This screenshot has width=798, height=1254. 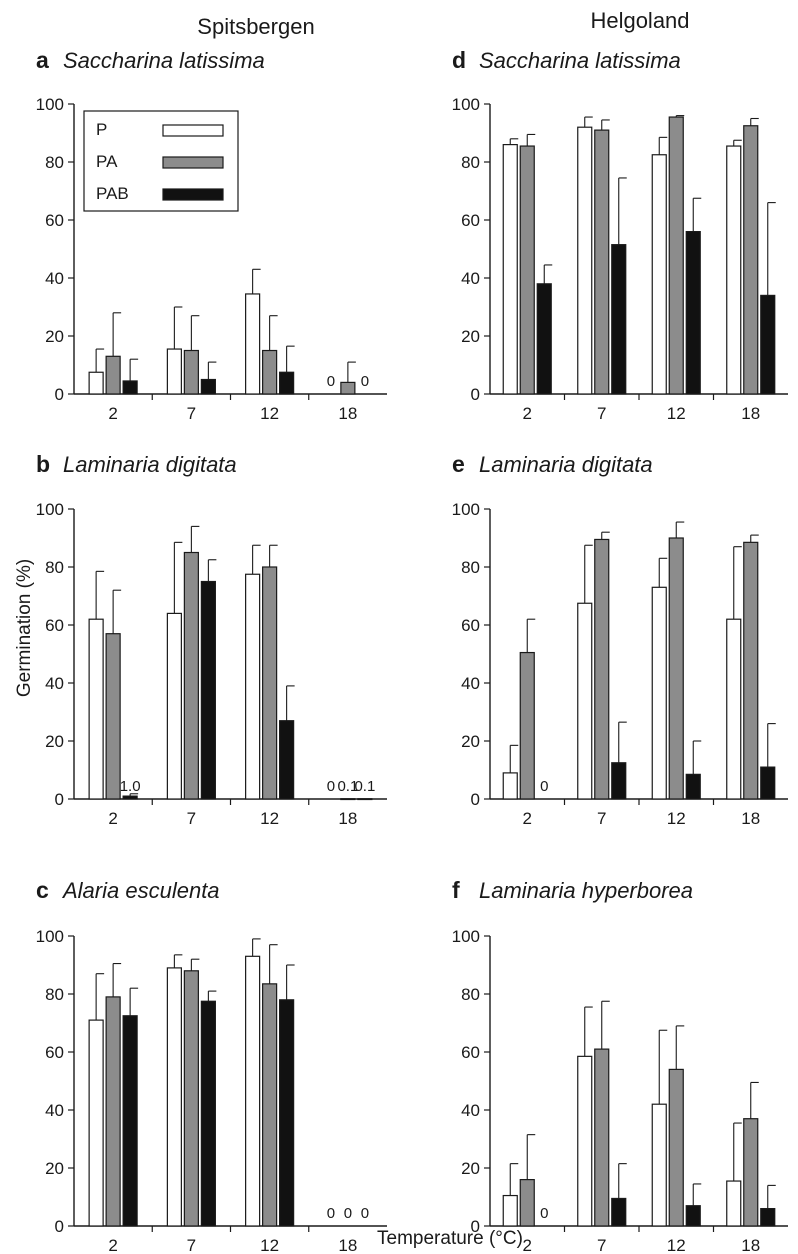 What do you see at coordinates (193, 130) in the screenshot?
I see `legend-swatch-p` at bounding box center [193, 130].